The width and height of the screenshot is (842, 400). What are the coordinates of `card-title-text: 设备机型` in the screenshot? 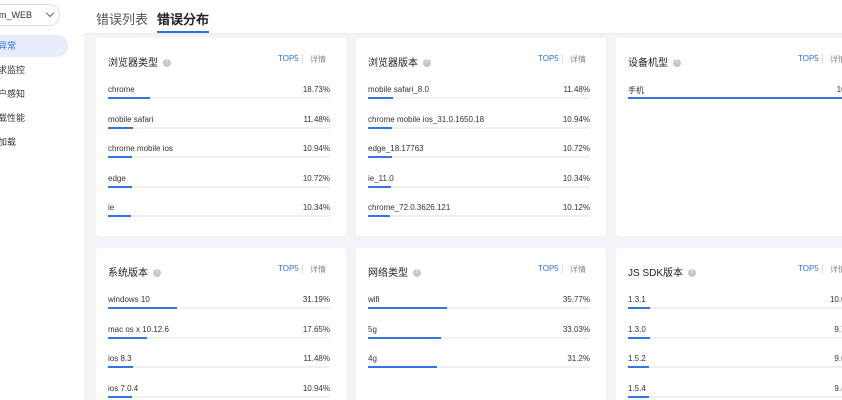 It's located at (648, 63).